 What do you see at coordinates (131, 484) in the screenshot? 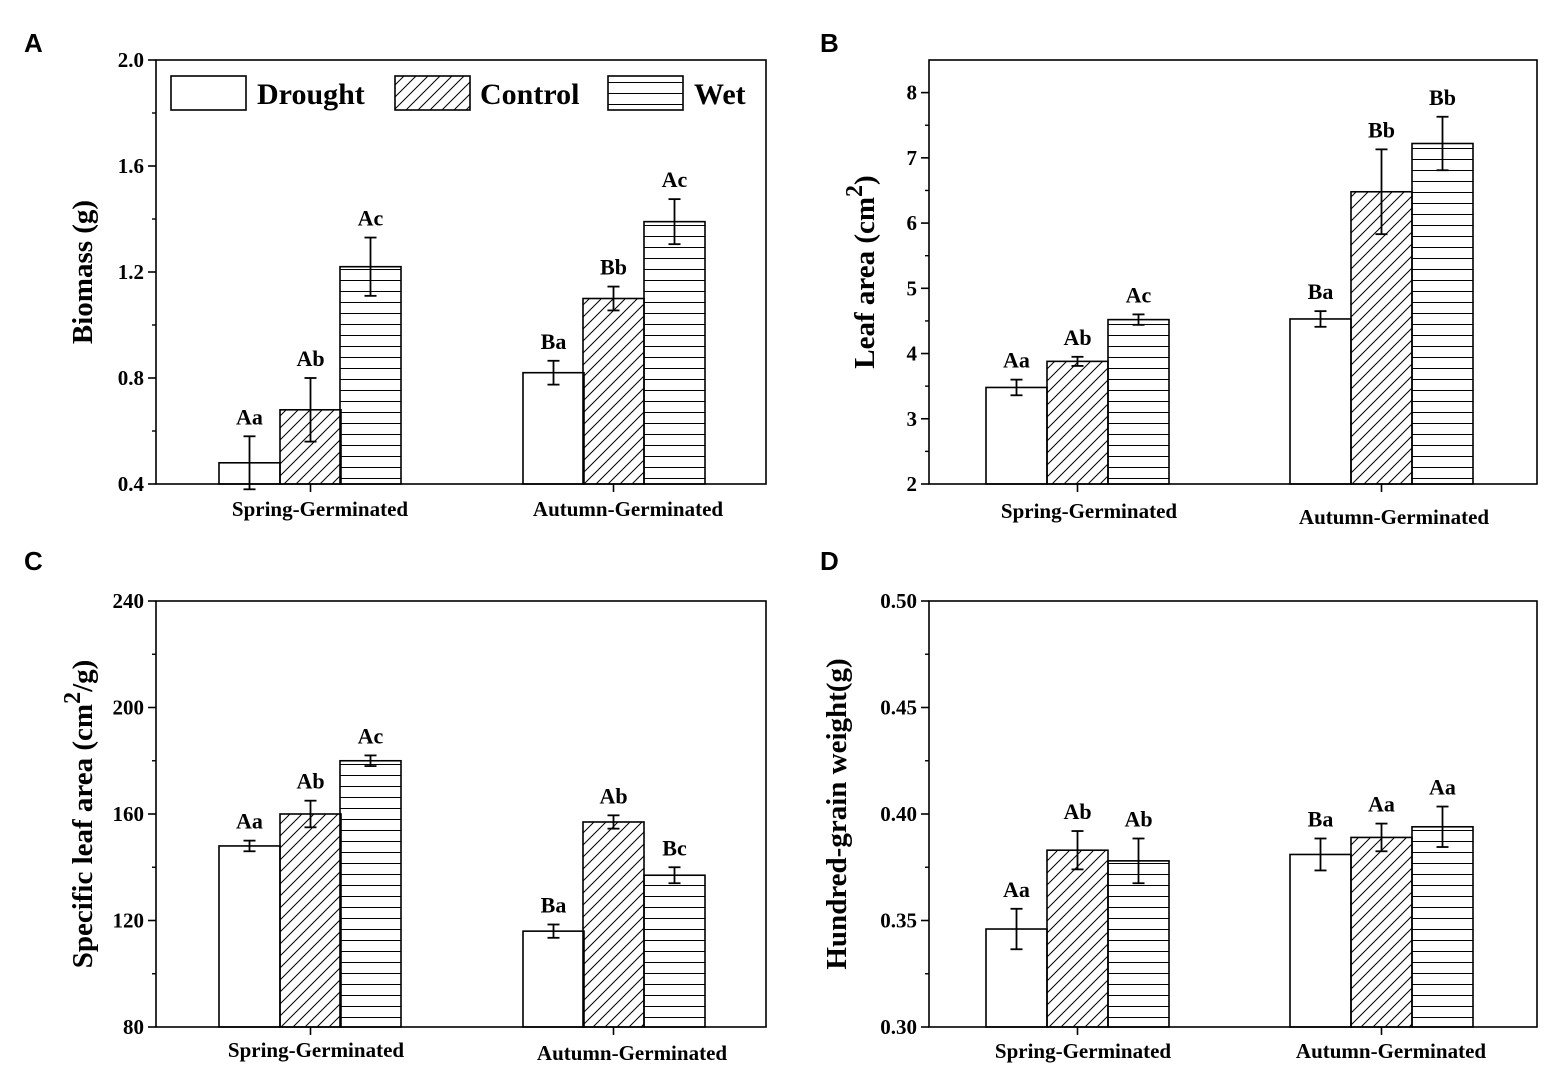
I see `y-tick-label: 0.4` at bounding box center [131, 484].